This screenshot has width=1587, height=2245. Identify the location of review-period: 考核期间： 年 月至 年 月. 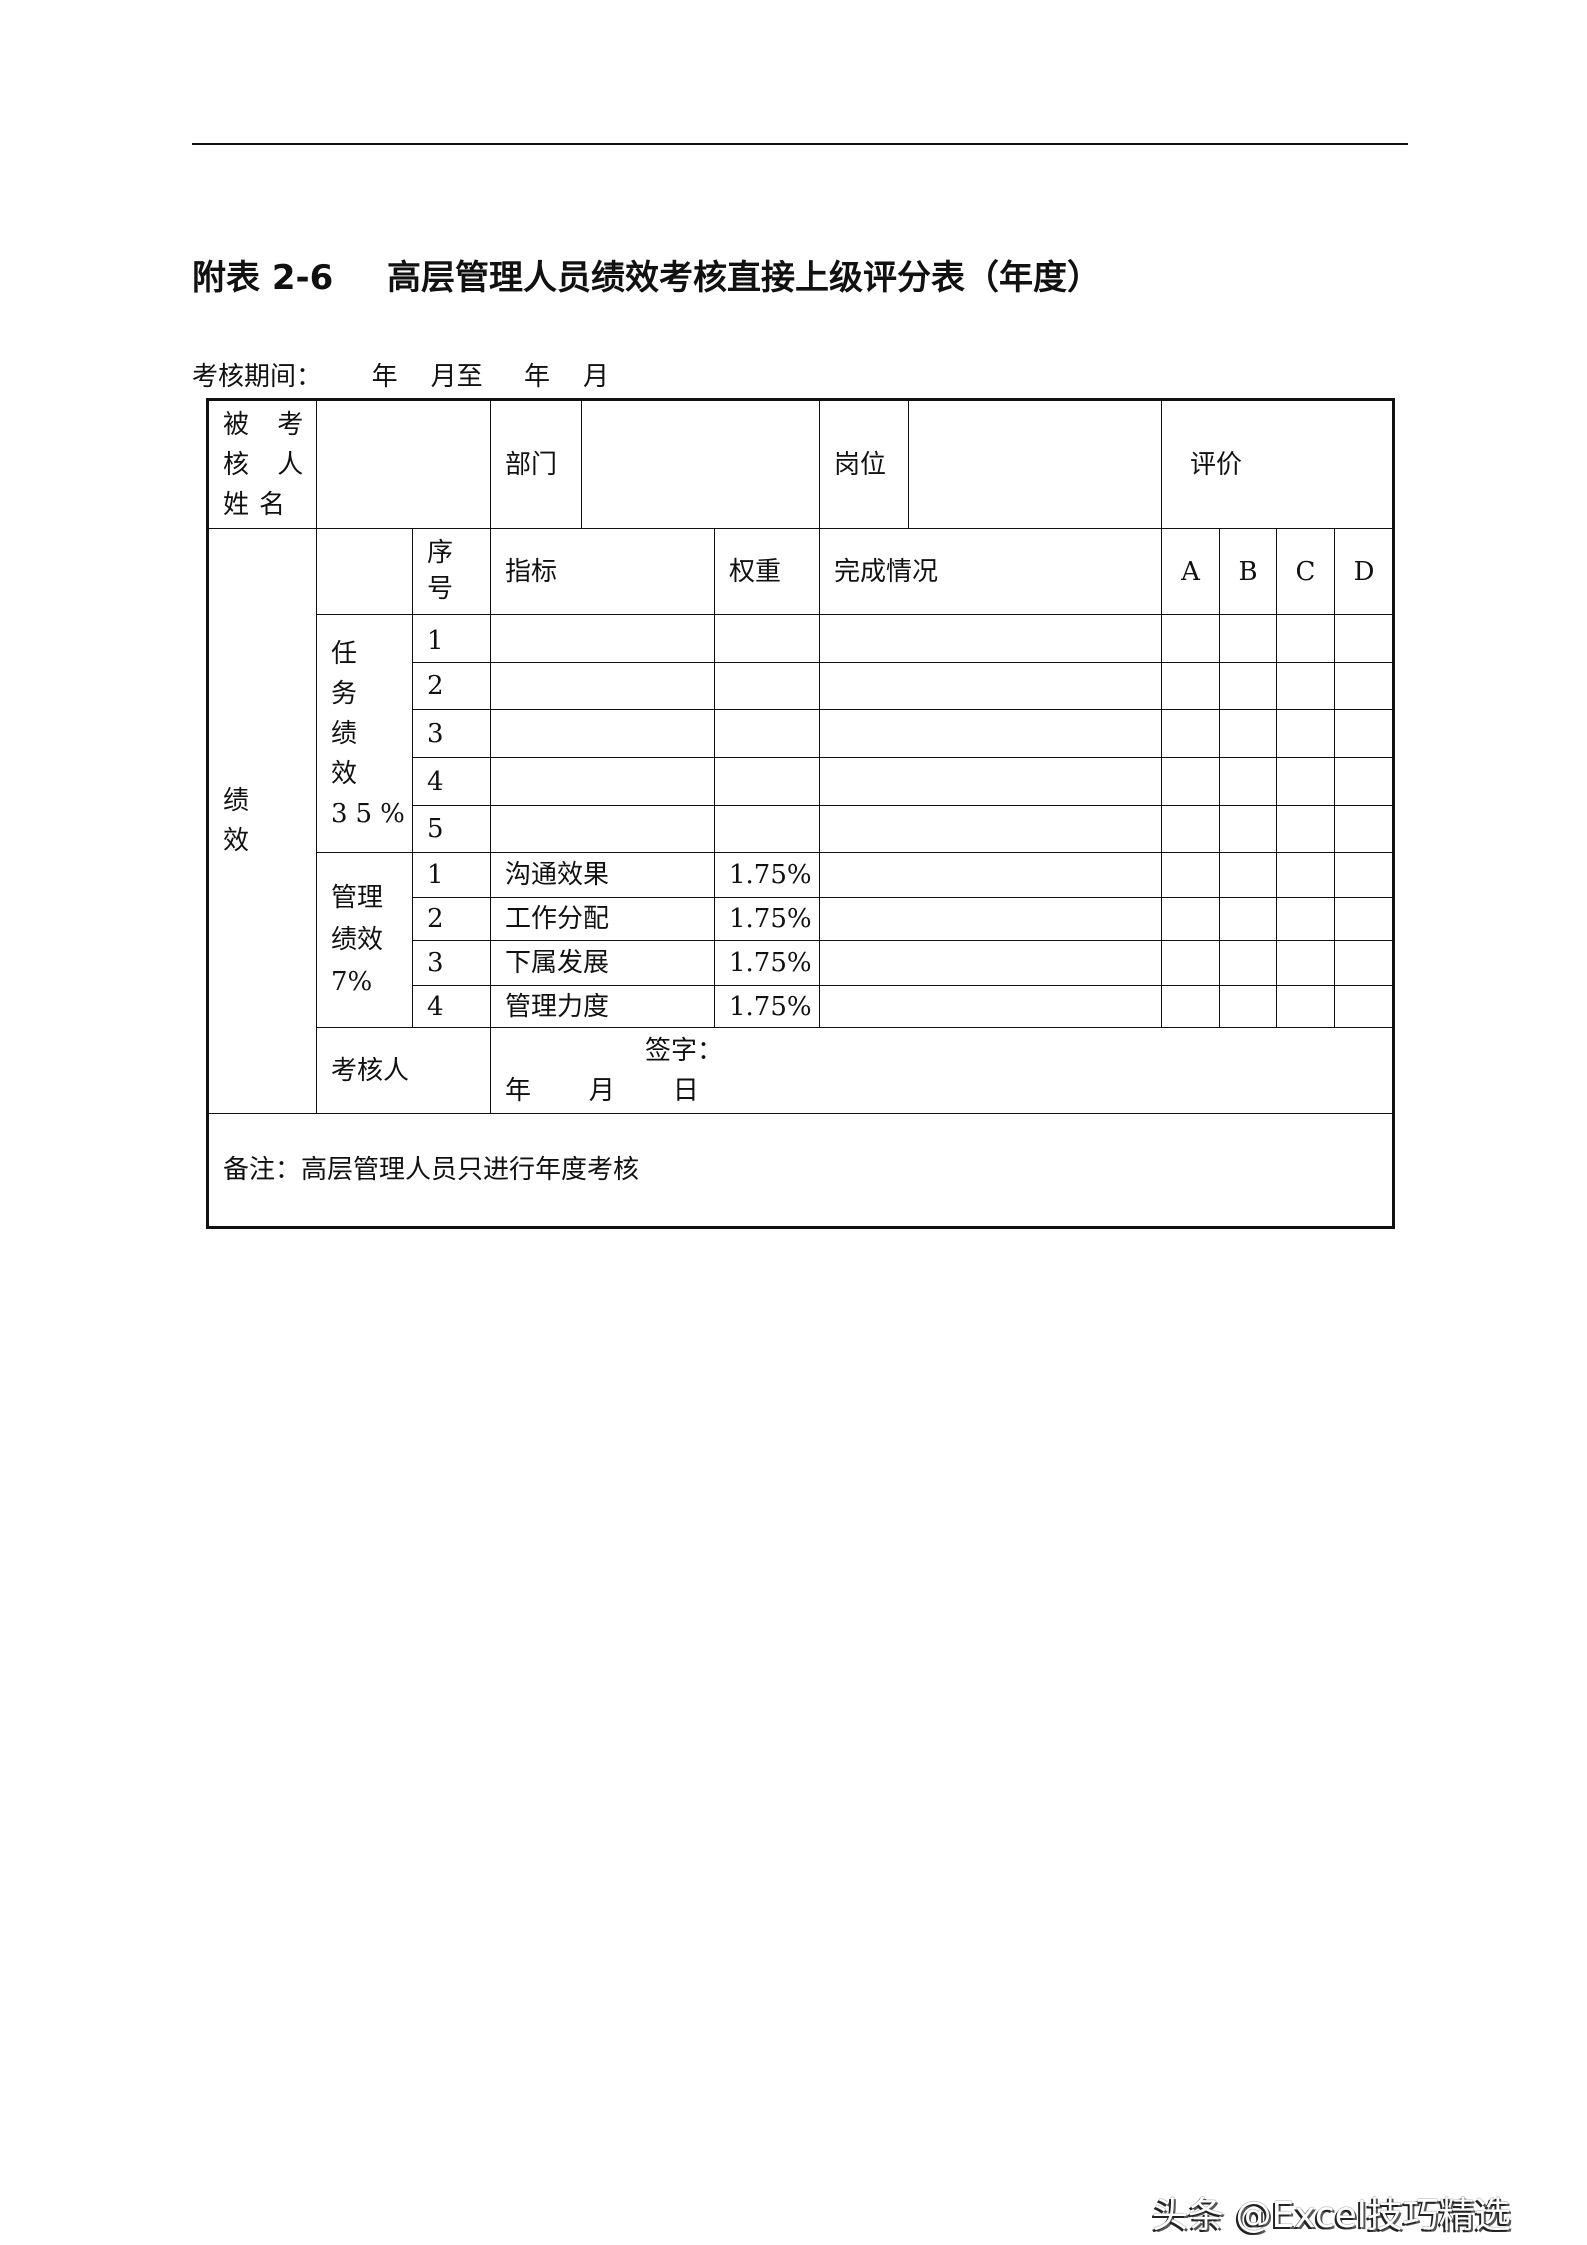
(401, 377).